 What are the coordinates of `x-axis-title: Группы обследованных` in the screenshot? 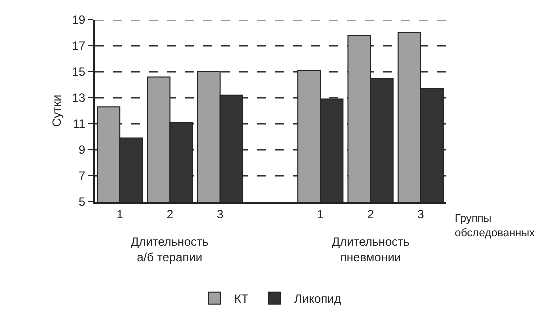 It's located at (495, 226).